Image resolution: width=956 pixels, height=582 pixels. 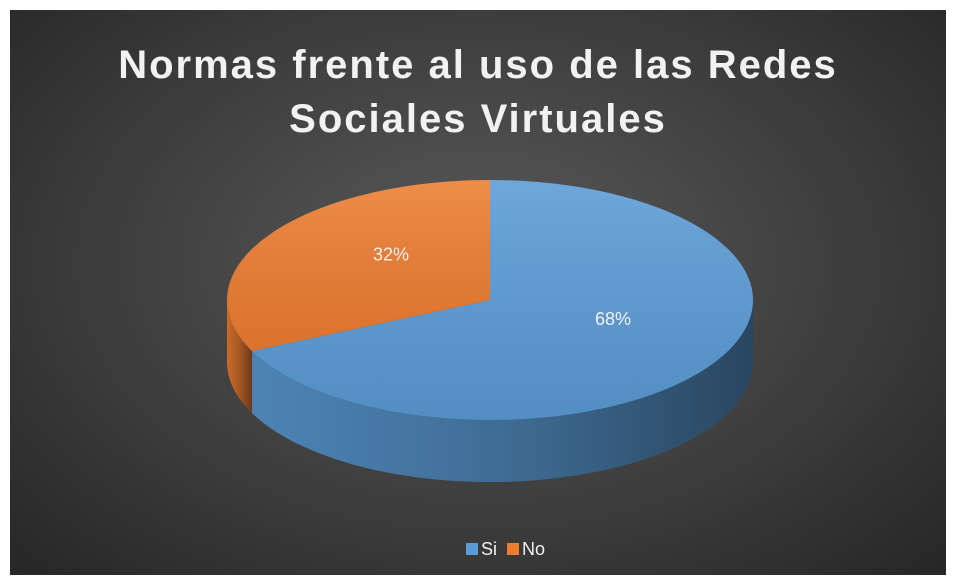 I want to click on data-label: 32%, so click(x=391, y=255).